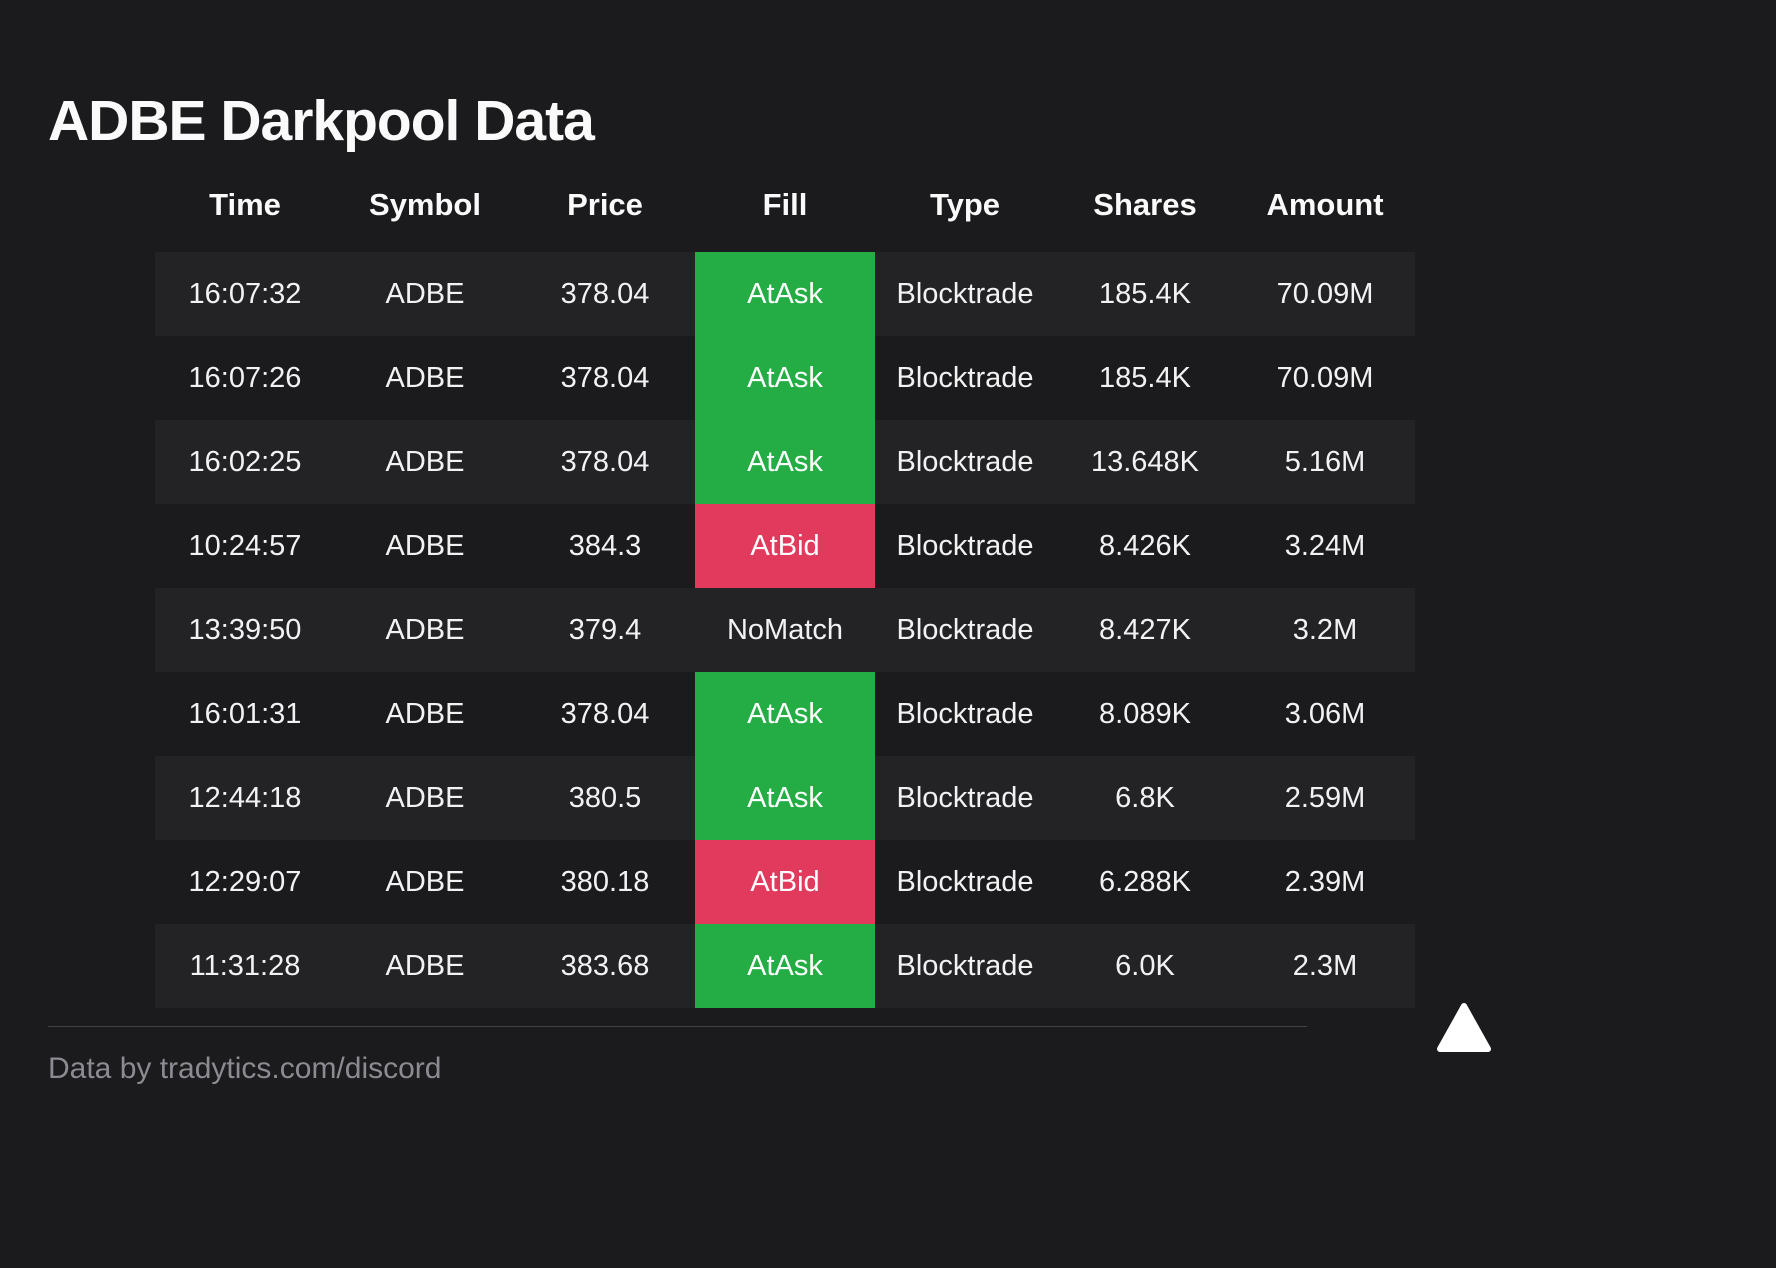 Image resolution: width=1776 pixels, height=1268 pixels. I want to click on column-header-fill: Fill, so click(785, 204).